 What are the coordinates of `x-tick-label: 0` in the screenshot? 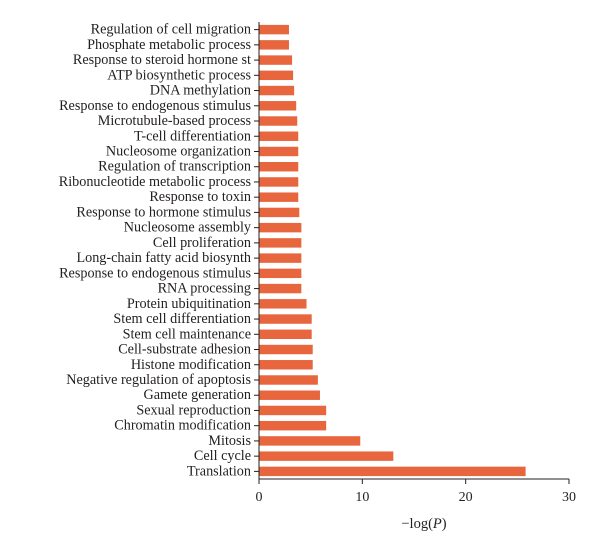 It's located at (259, 497).